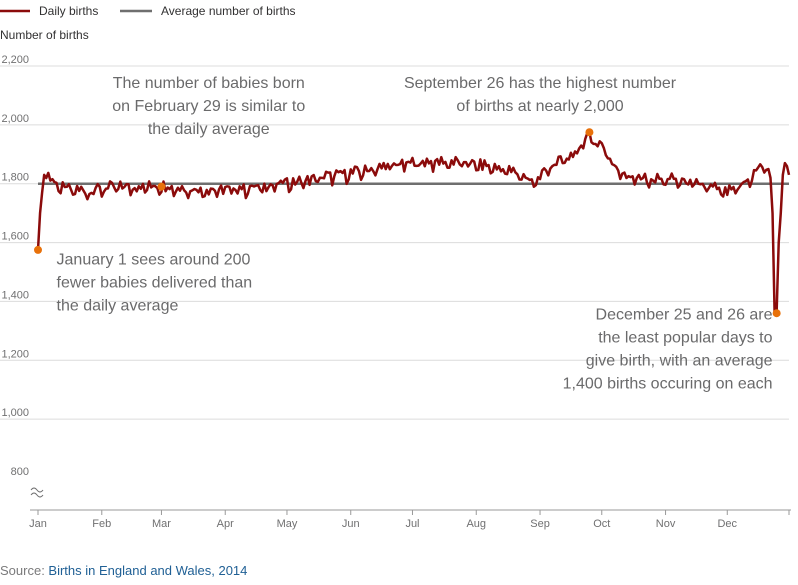  What do you see at coordinates (540, 83) in the screenshot?
I see `annotation-1-line-0: September 26 has the highest number` at bounding box center [540, 83].